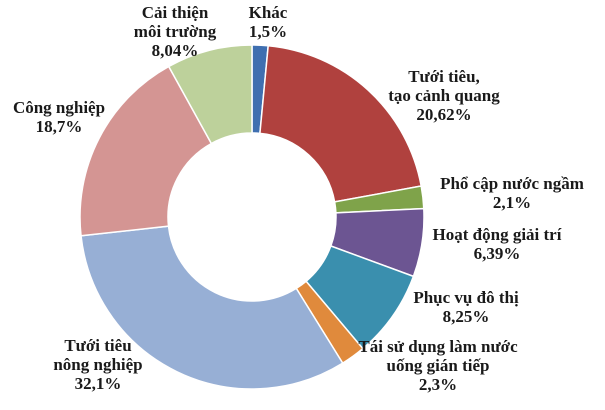 The height and width of the screenshot is (410, 605). Describe the element at coordinates (466, 297) in the screenshot. I see `slice-name-label: Phục vụ đô thị` at that location.